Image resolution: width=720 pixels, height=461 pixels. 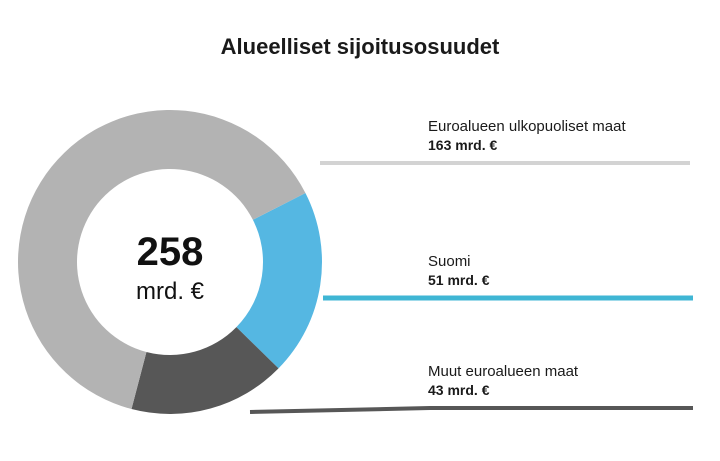 I want to click on legend-value: 43 mrd. €, so click(x=459, y=390).